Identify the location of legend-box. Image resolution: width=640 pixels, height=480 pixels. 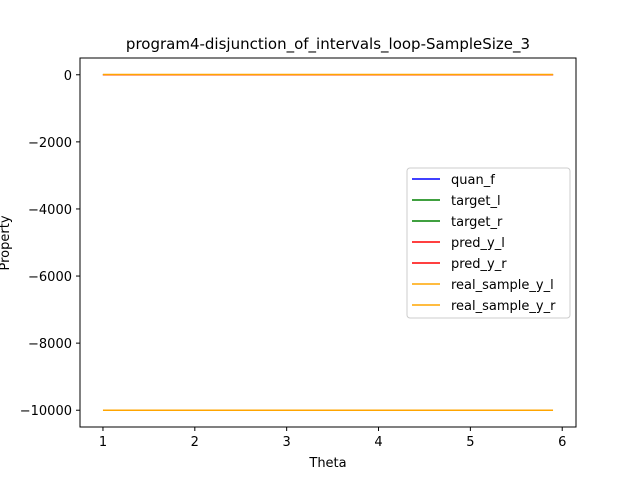
(488, 243).